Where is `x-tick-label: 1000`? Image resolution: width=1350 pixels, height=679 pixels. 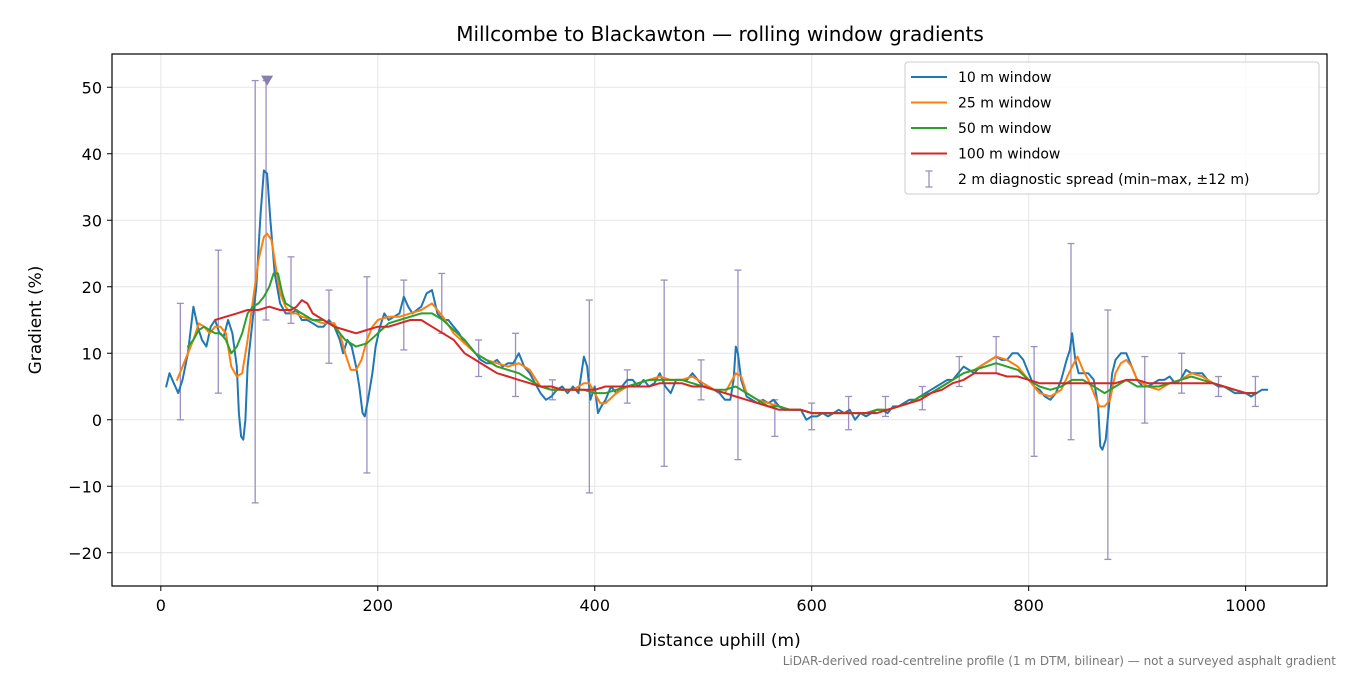 x-tick-label: 1000 is located at coordinates (1245, 605).